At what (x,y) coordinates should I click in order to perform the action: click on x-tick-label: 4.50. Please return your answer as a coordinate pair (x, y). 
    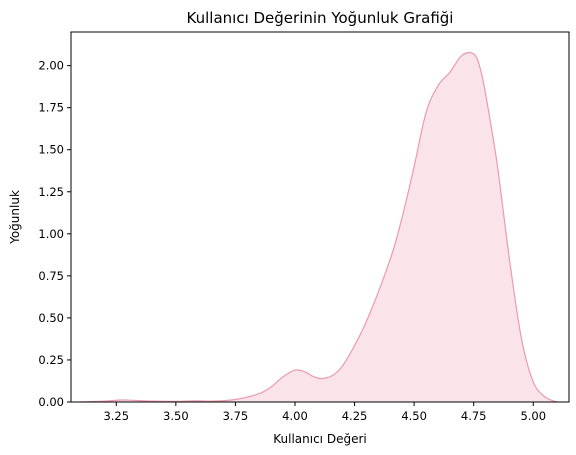
    Looking at the image, I should click on (414, 416).